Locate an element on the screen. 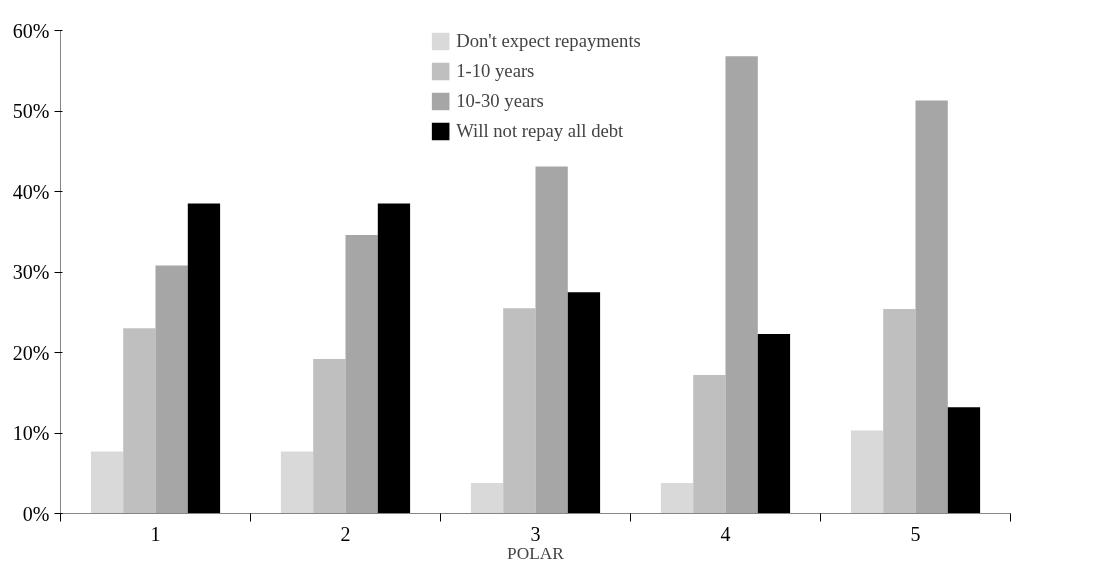 The height and width of the screenshot is (572, 1099). y-tick-label: 0% is located at coordinates (36, 513).